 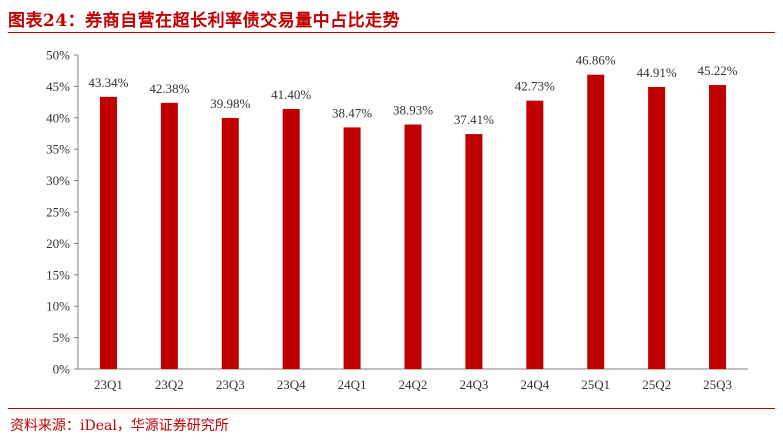 What do you see at coordinates (62, 369) in the screenshot?
I see `y-tick-label: 0%` at bounding box center [62, 369].